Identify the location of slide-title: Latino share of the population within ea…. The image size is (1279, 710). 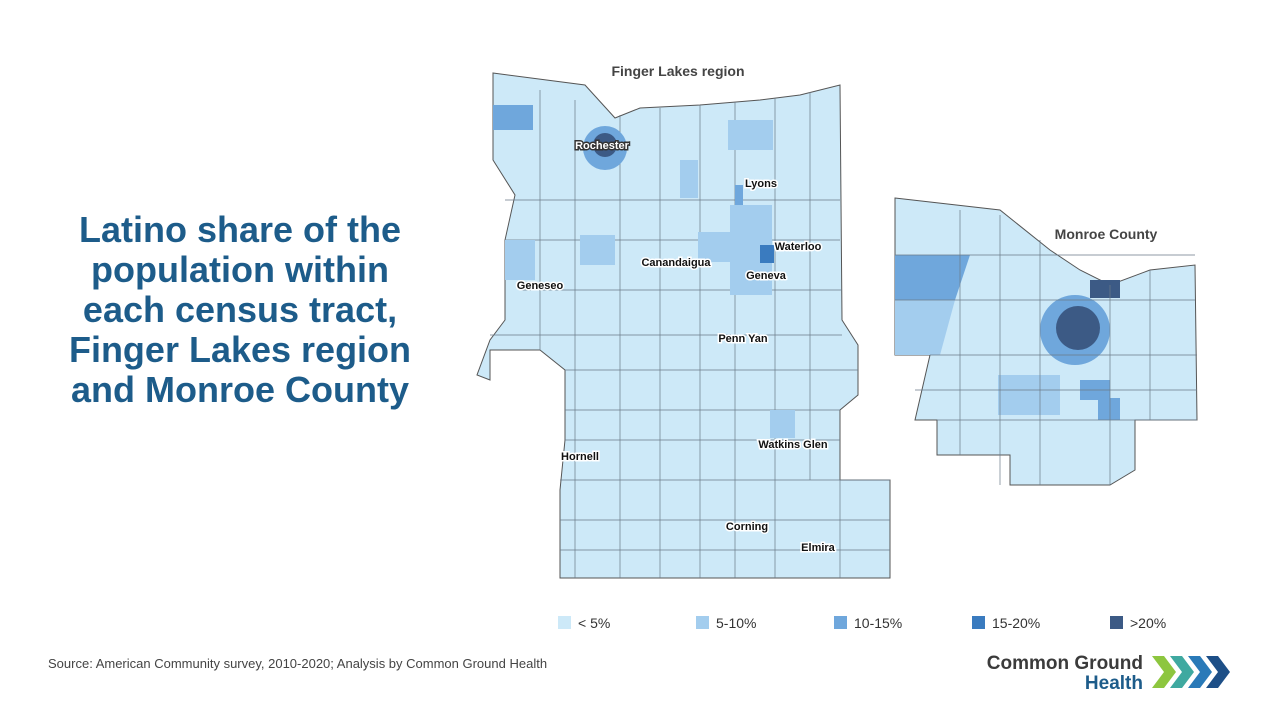
(240, 309).